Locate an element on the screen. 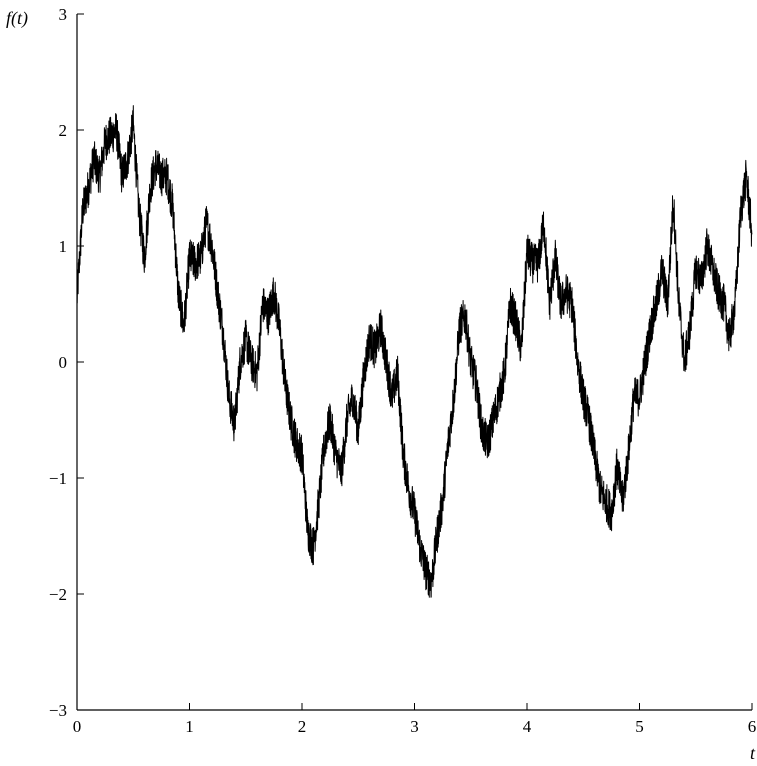  y-tick-label: −3 is located at coordinates (58, 710).